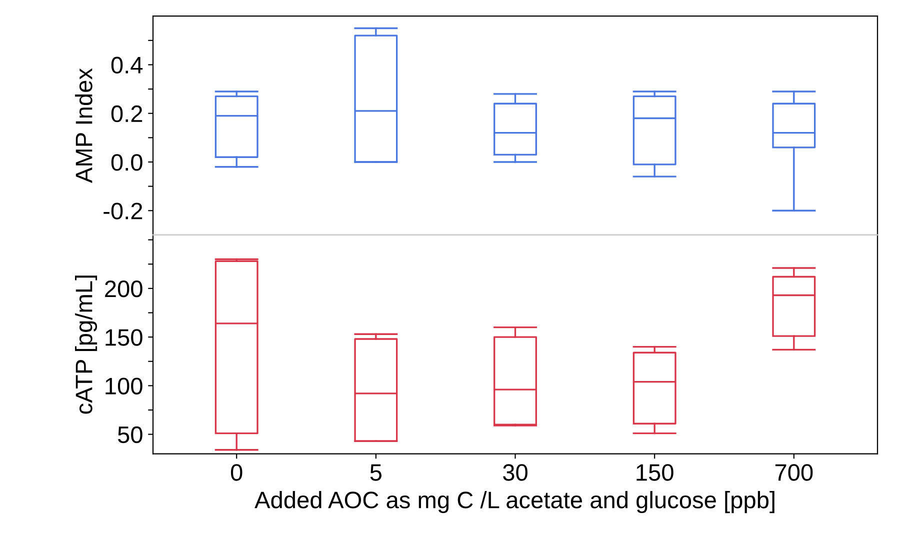  I want to click on y-tick-label: 150, so click(124, 337).